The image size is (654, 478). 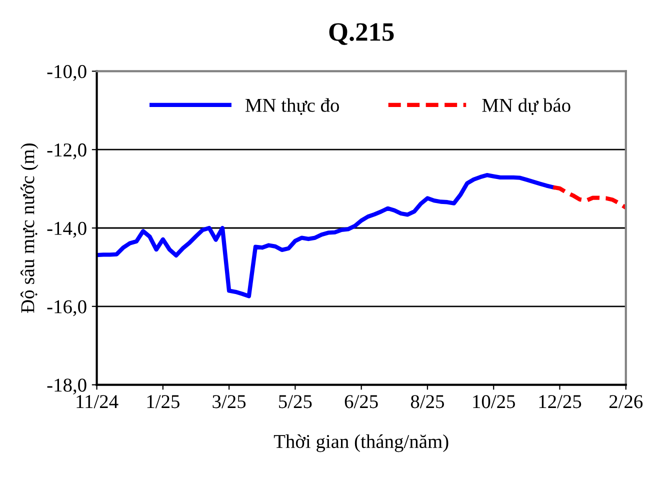 What do you see at coordinates (526, 106) in the screenshot?
I see `legend-label: MN dự báo` at bounding box center [526, 106].